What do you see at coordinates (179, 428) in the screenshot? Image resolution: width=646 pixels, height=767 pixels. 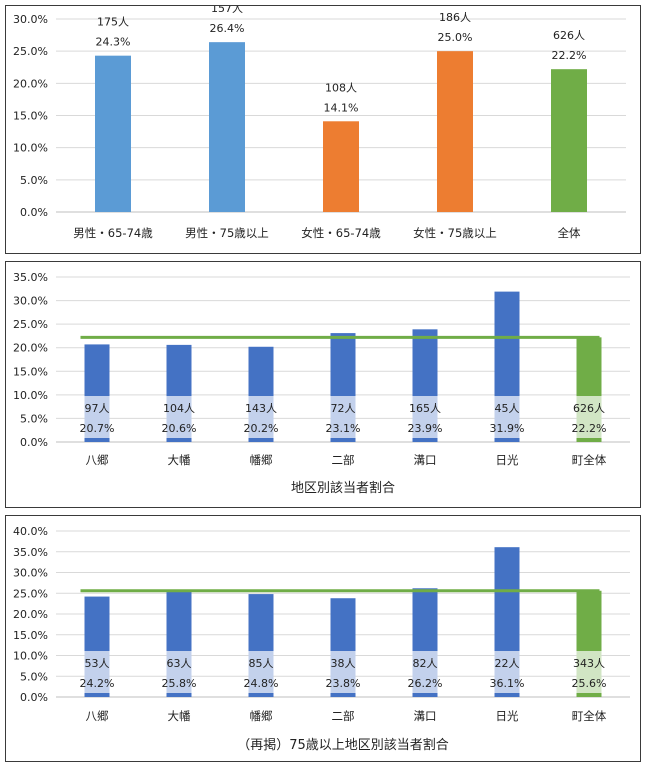 I see `data-label-value: 20.6%` at bounding box center [179, 428].